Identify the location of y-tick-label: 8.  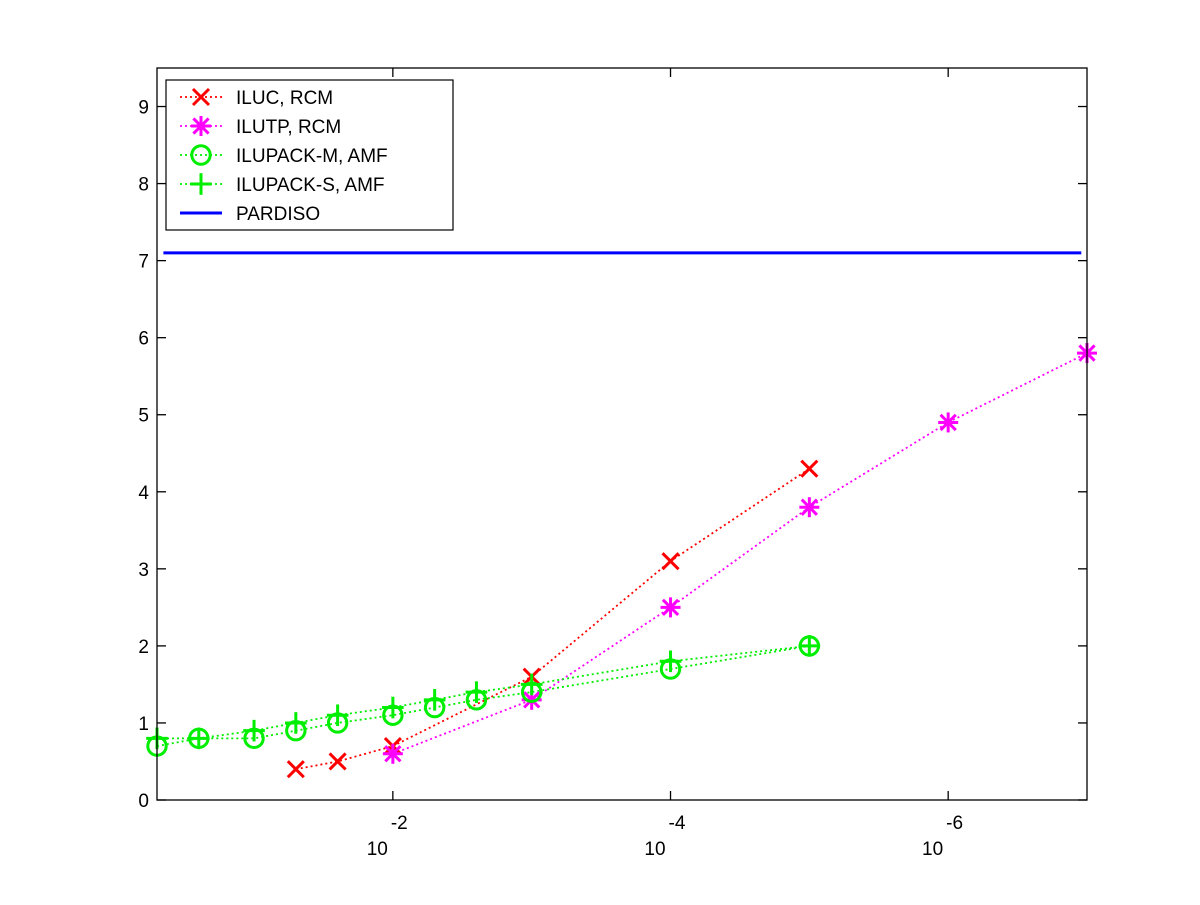
(143, 185).